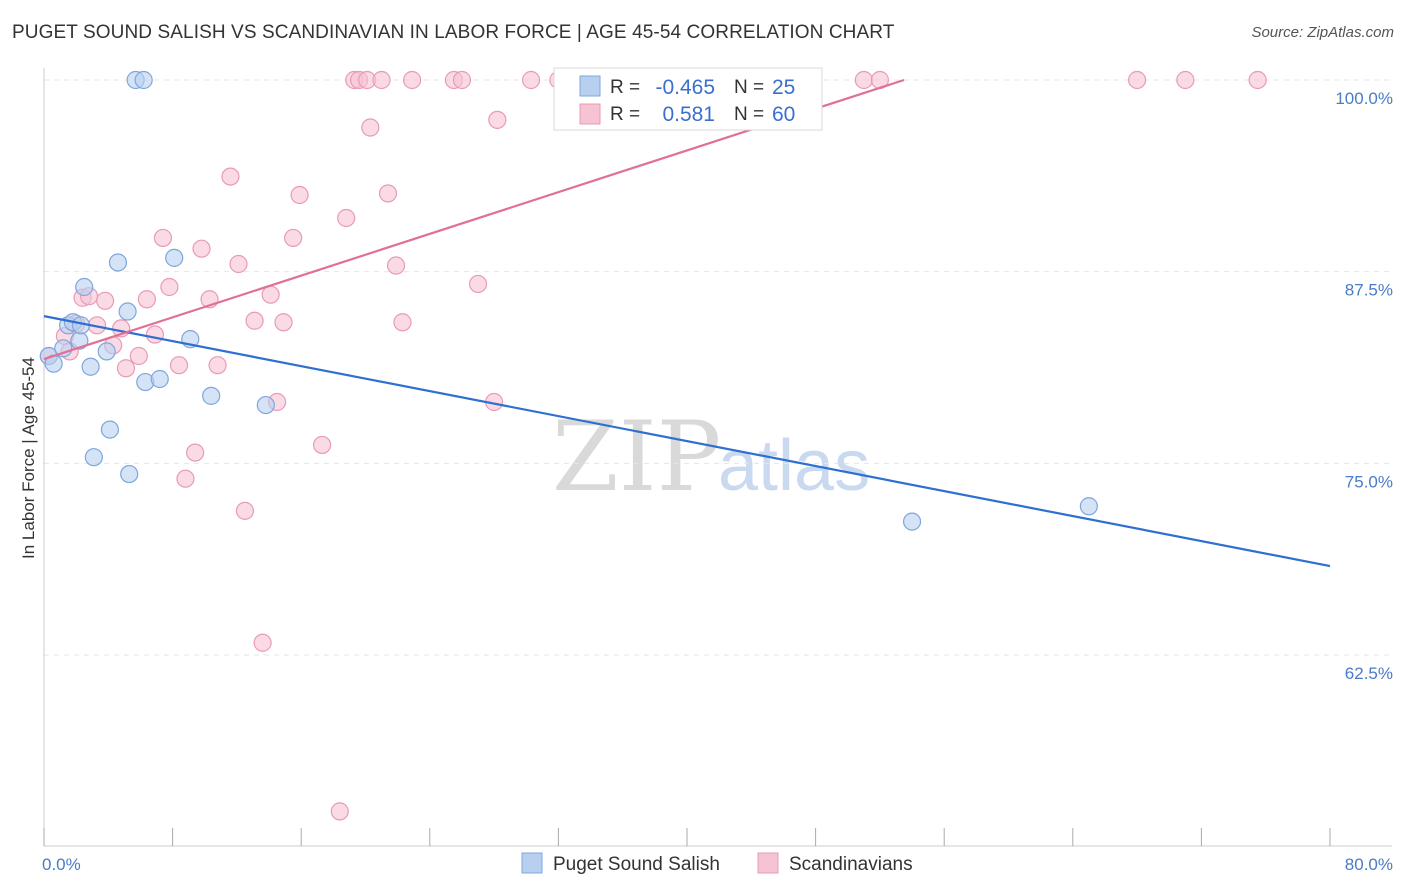  What do you see at coordinates (590, 86) in the screenshot?
I see `legend-swatch-blue` at bounding box center [590, 86].